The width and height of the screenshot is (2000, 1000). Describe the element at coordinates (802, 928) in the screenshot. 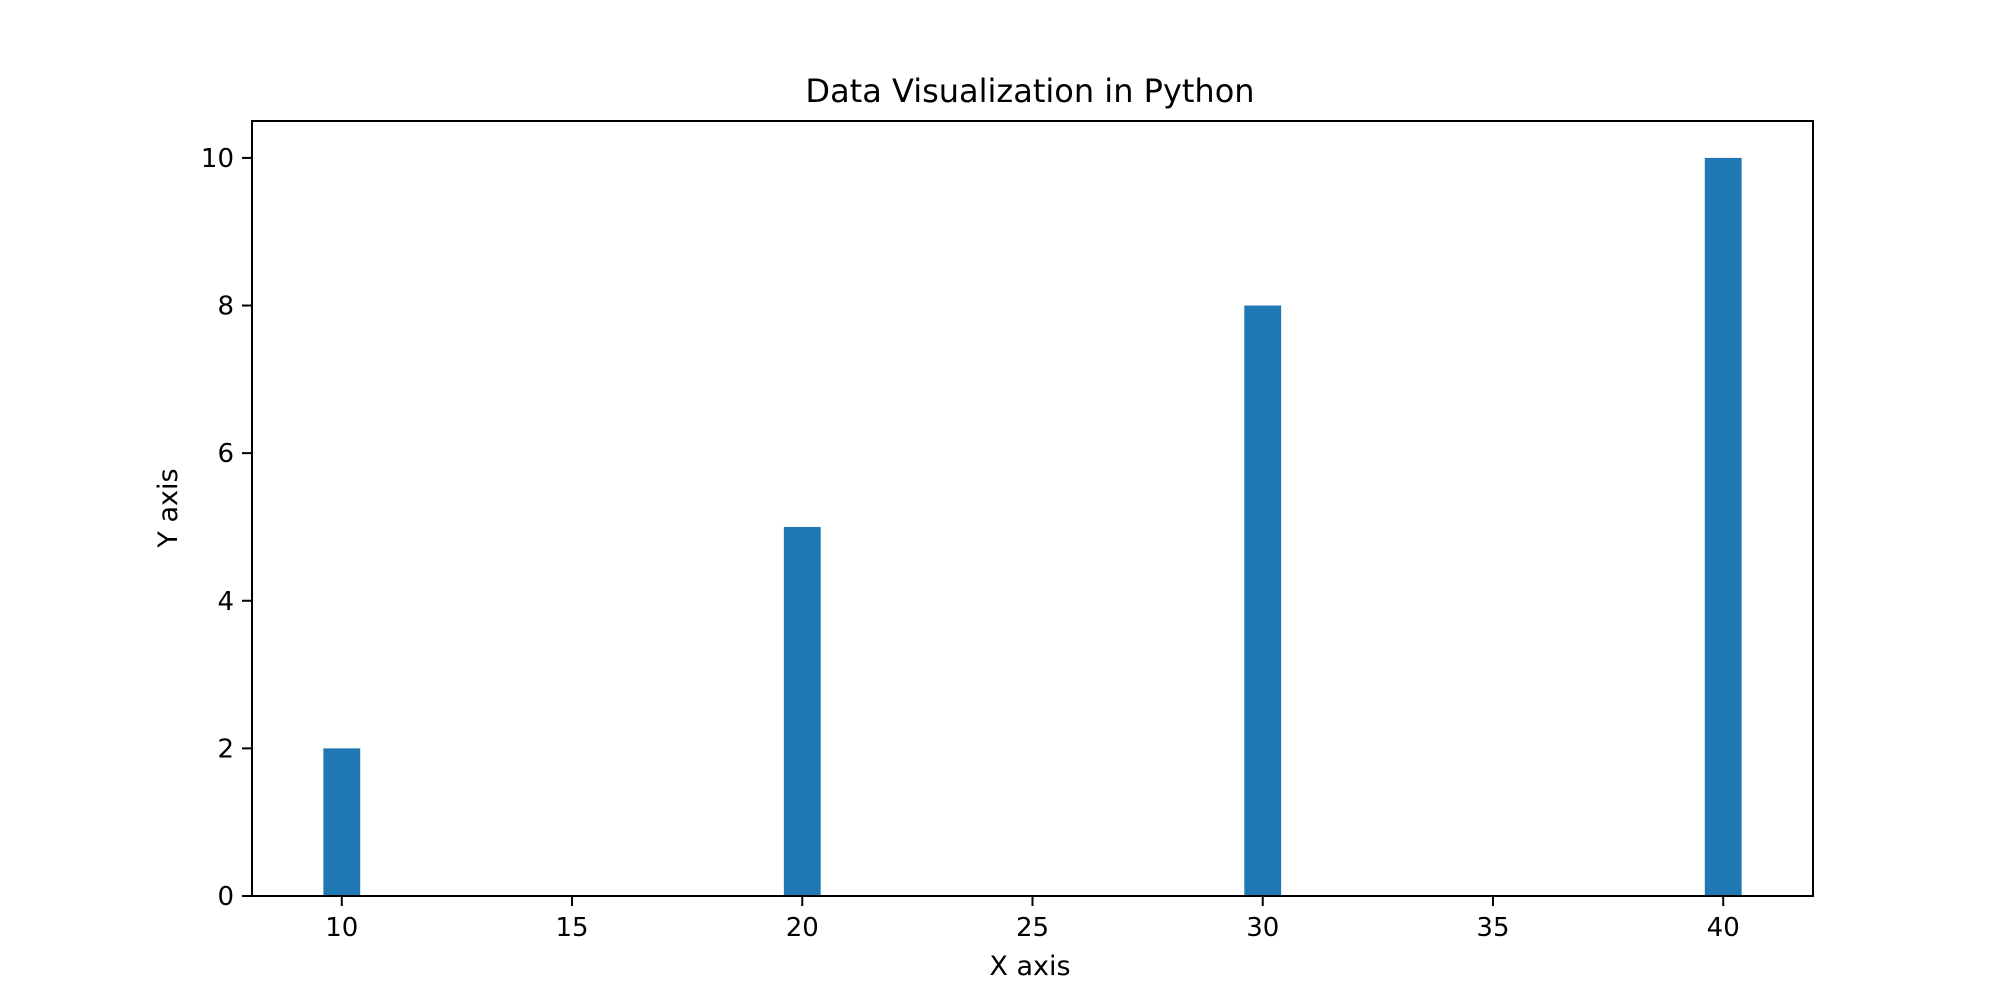

I see `x-tick-label-20: 20` at that location.